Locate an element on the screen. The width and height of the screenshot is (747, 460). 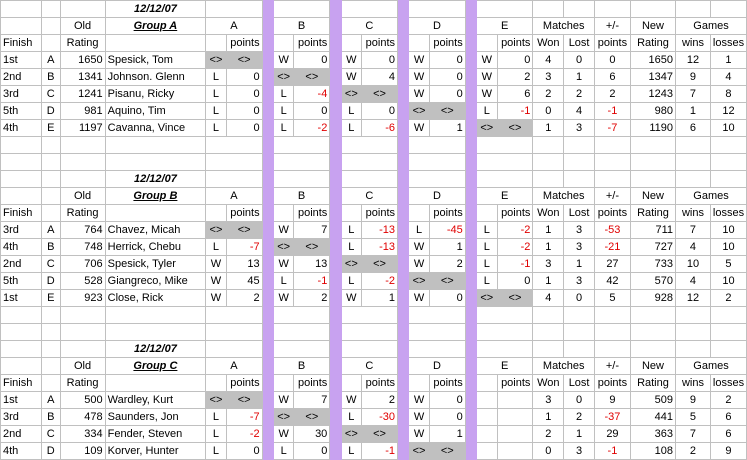
plusminus-cell: 29 is located at coordinates (612, 434).